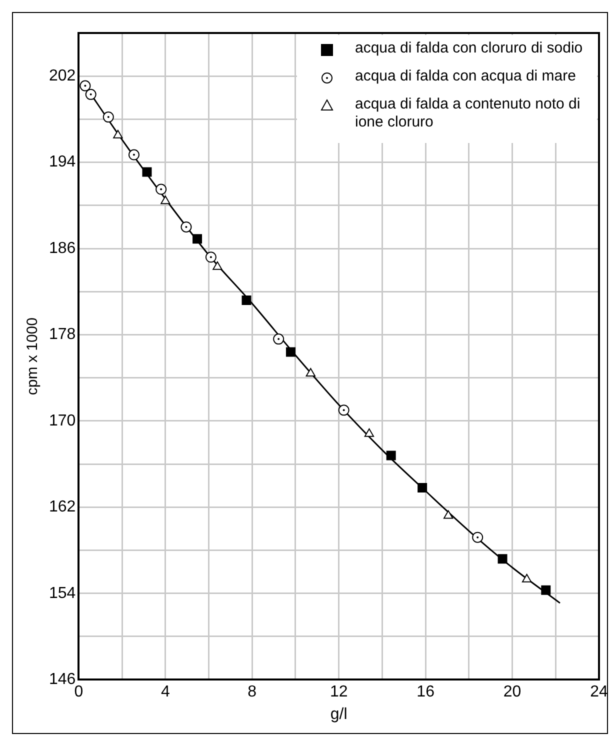  What do you see at coordinates (62, 162) in the screenshot?
I see `y-tick-label: 194` at bounding box center [62, 162].